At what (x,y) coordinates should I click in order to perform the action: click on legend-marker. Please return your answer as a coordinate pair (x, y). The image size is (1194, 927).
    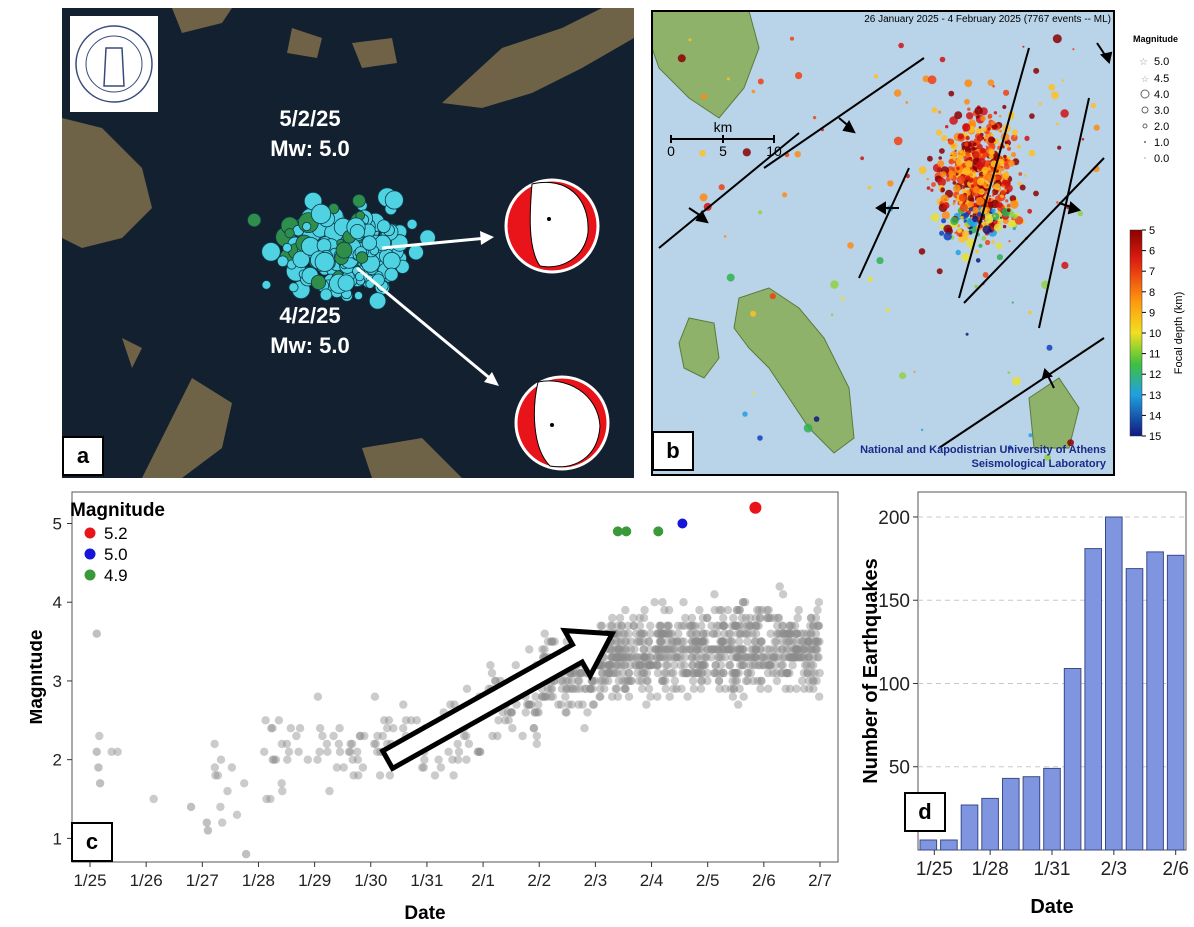
    Looking at the image, I should click on (90, 533).